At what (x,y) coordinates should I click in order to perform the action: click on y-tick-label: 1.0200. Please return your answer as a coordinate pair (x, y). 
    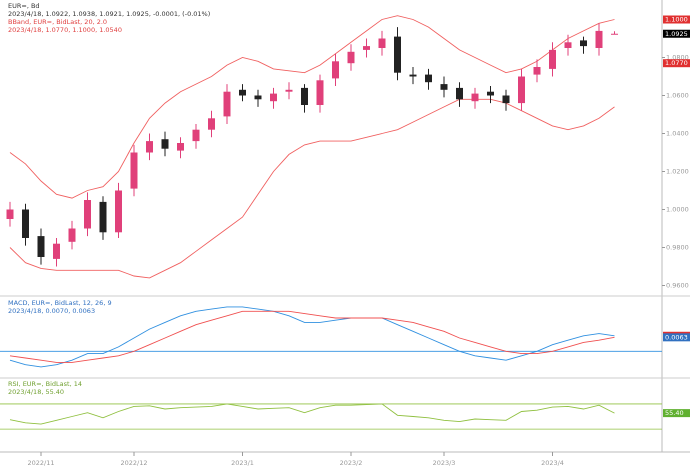
    Looking at the image, I should click on (677, 172).